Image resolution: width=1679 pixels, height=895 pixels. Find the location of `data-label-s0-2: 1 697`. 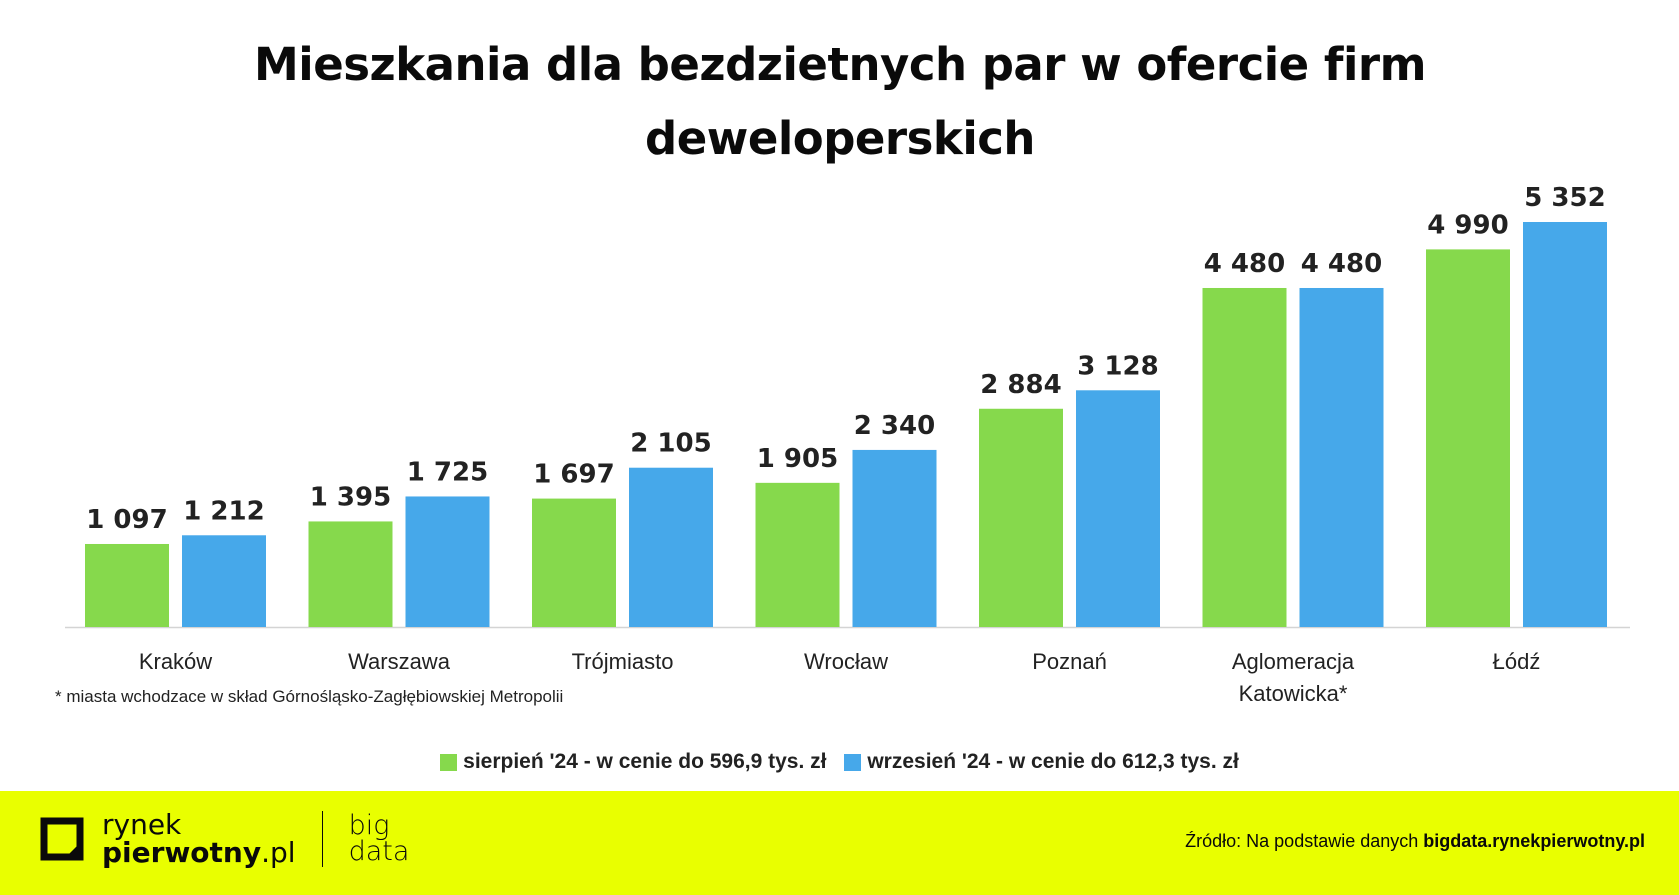

data-label-s0-2: 1 697 is located at coordinates (573, 475).